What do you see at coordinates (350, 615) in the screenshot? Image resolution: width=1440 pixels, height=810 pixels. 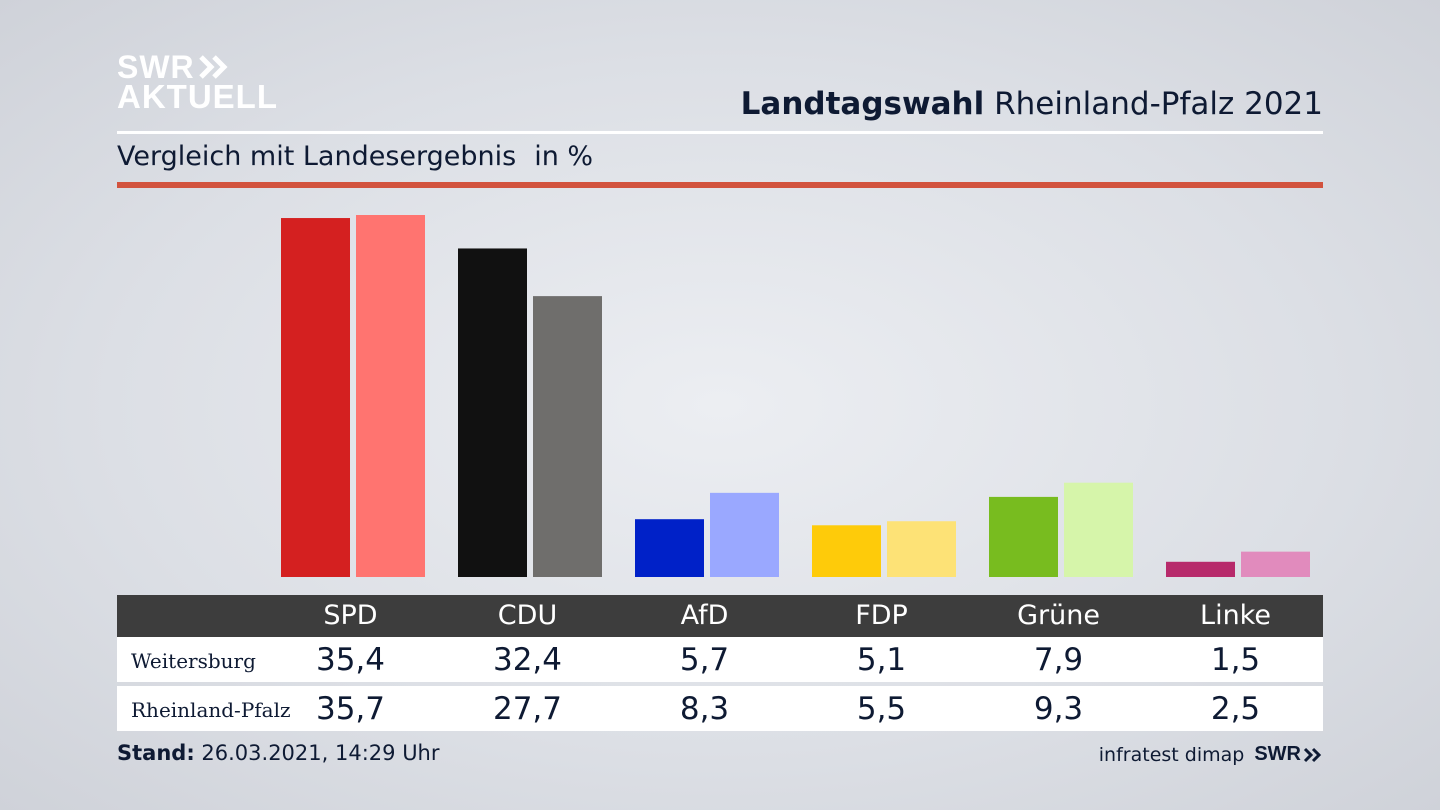 I see `header-party-spd: SPD` at bounding box center [350, 615].